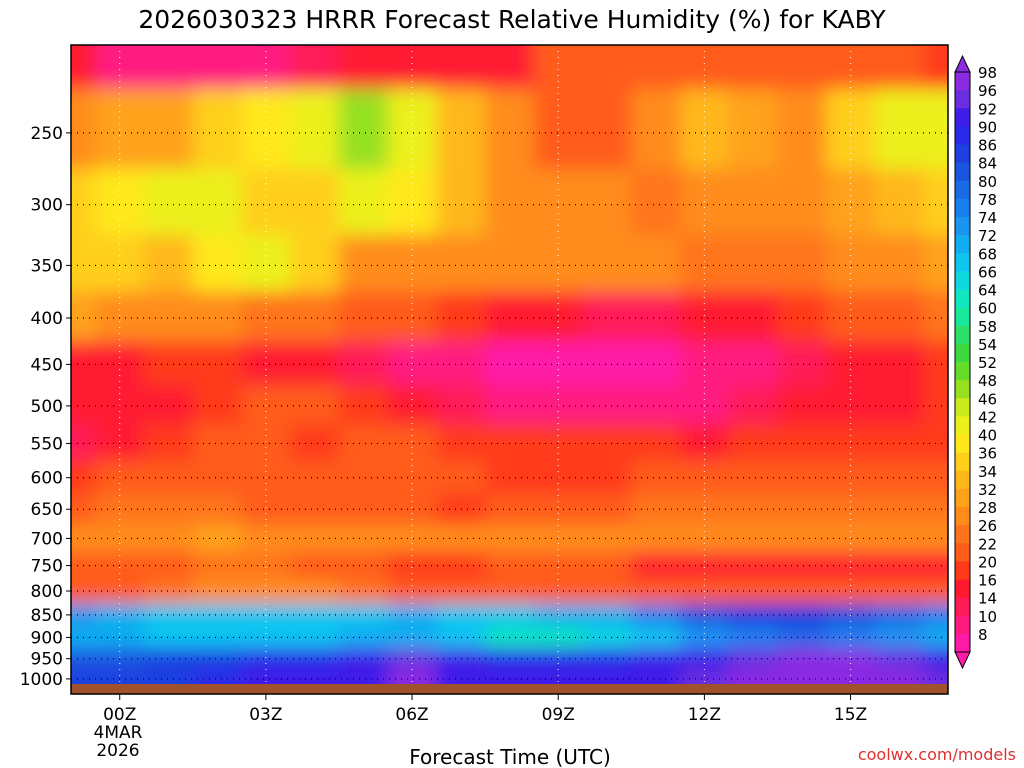 This screenshot has height=768, width=1024. I want to click on colorbar-label: 78, so click(987, 200).